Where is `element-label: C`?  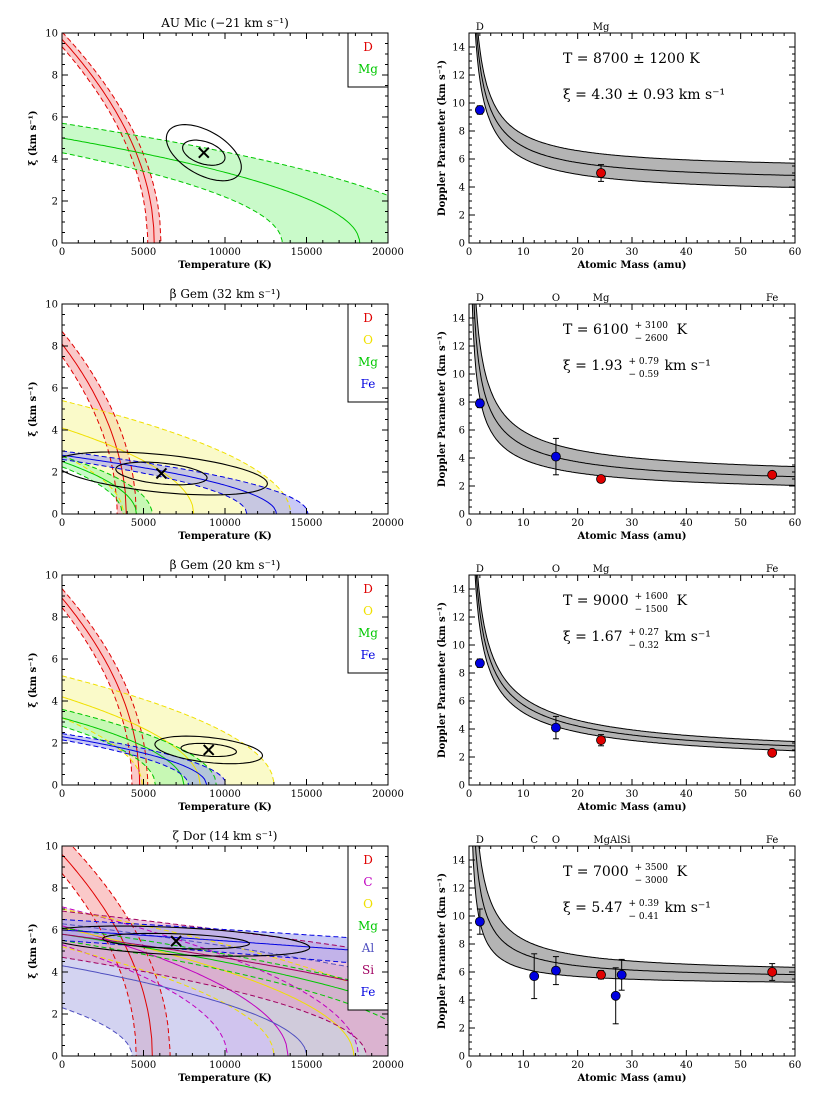 element-label: C is located at coordinates (534, 840).